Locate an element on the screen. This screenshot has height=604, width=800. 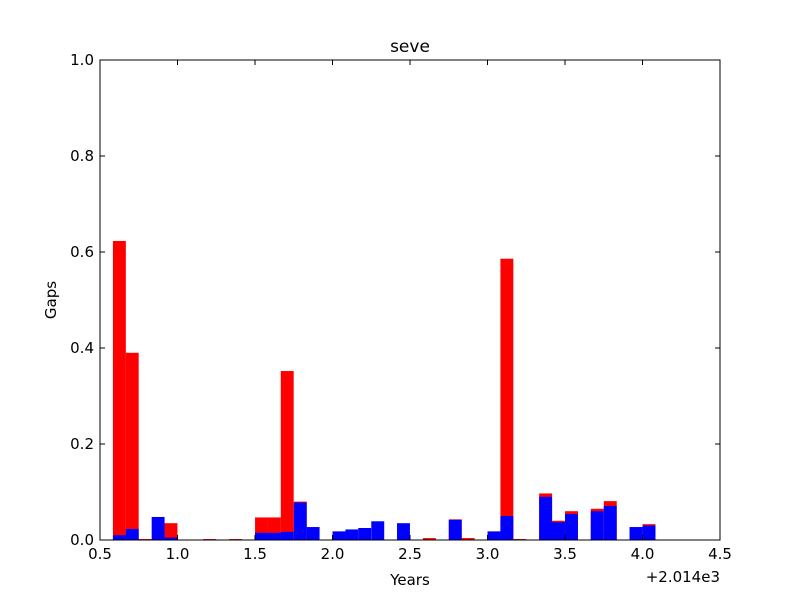
x-tick-label: 3.0 is located at coordinates (488, 554).